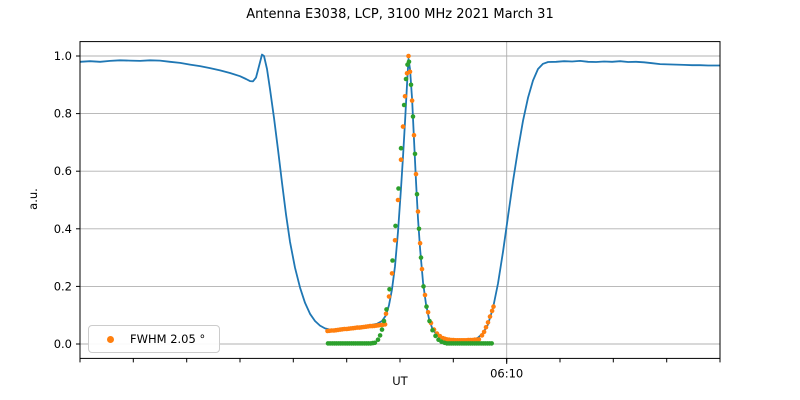 Image resolution: width=800 pixels, height=400 pixels. I want to click on y-tick-label: 0.2, so click(63, 286).